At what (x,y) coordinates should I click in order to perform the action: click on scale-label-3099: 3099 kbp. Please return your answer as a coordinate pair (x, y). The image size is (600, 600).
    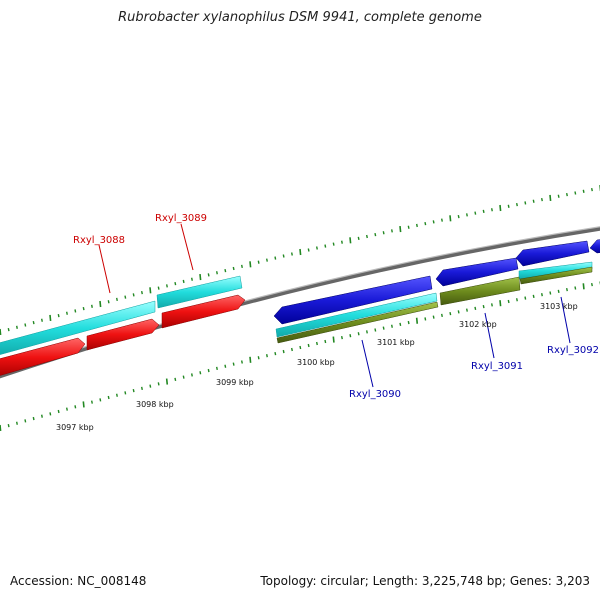
    Looking at the image, I should click on (235, 382).